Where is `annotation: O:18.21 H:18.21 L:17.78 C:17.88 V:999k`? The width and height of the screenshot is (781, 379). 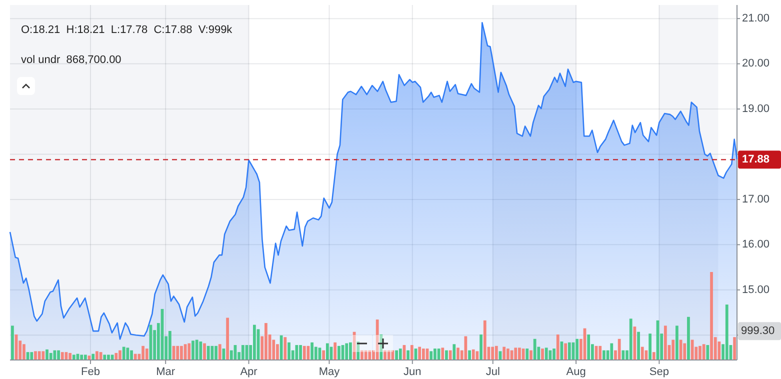
annotation: O:18.21 H:18.21 L:17.78 C:17.88 V:999k is located at coordinates (127, 30).